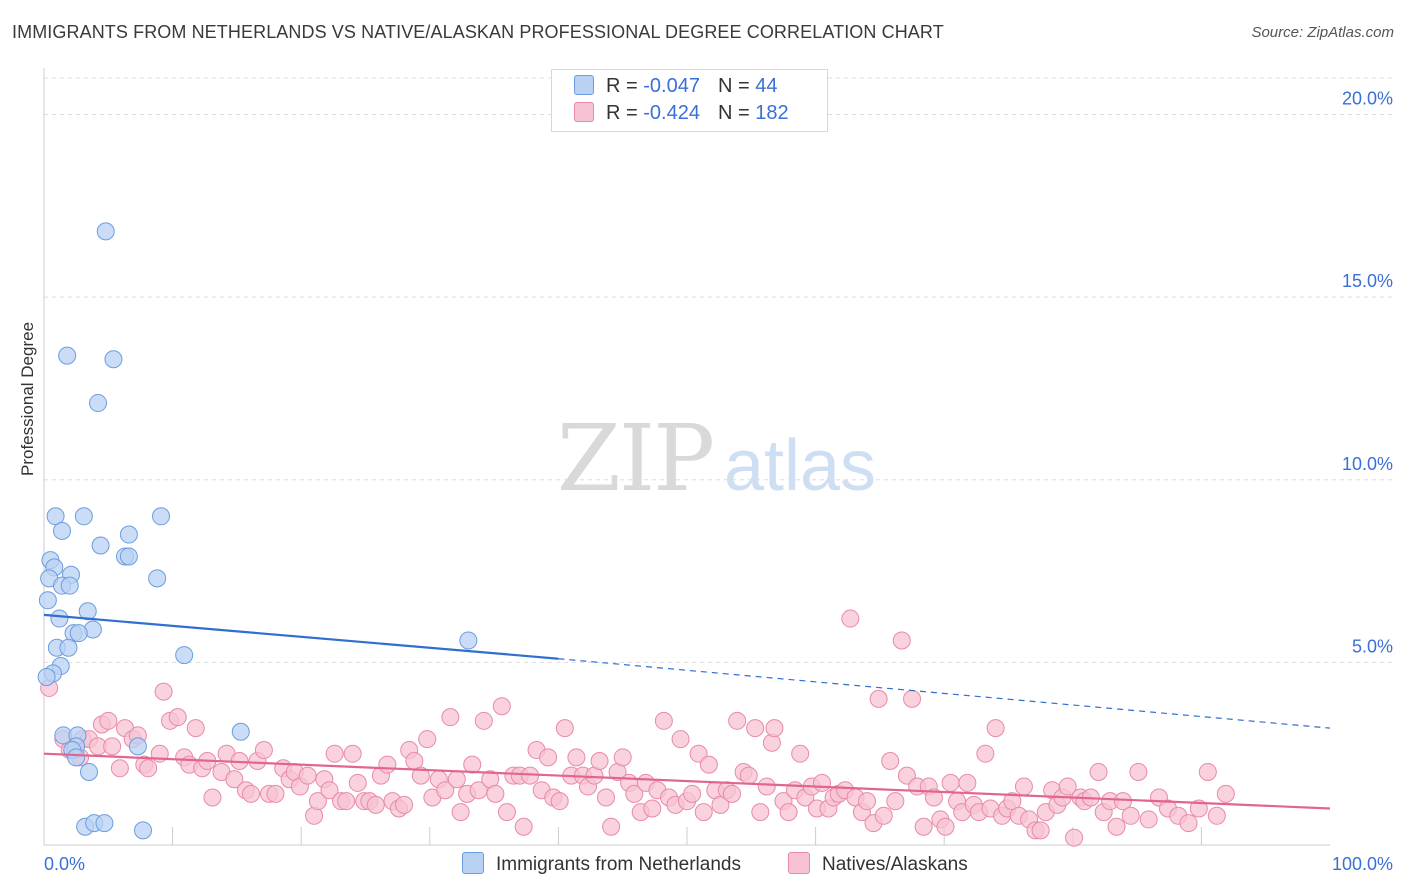  Describe the element at coordinates (895, 864) in the screenshot. I see `bottom-legend-label: Natives/Alaskans` at that location.